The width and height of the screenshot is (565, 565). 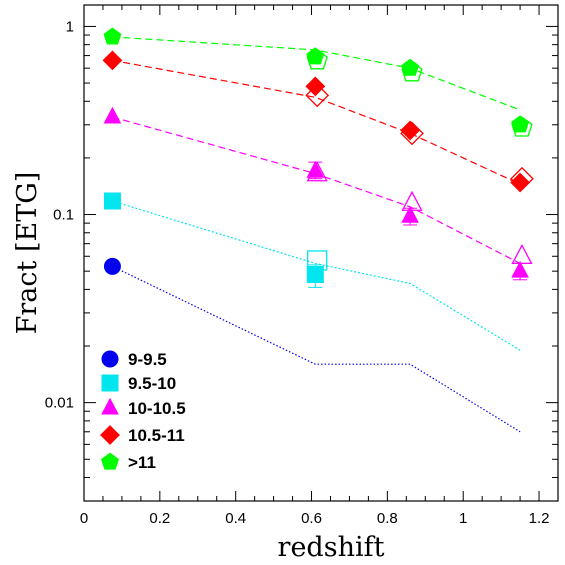 I want to click on y-axis-title: Fract [ETG], so click(x=27, y=253).